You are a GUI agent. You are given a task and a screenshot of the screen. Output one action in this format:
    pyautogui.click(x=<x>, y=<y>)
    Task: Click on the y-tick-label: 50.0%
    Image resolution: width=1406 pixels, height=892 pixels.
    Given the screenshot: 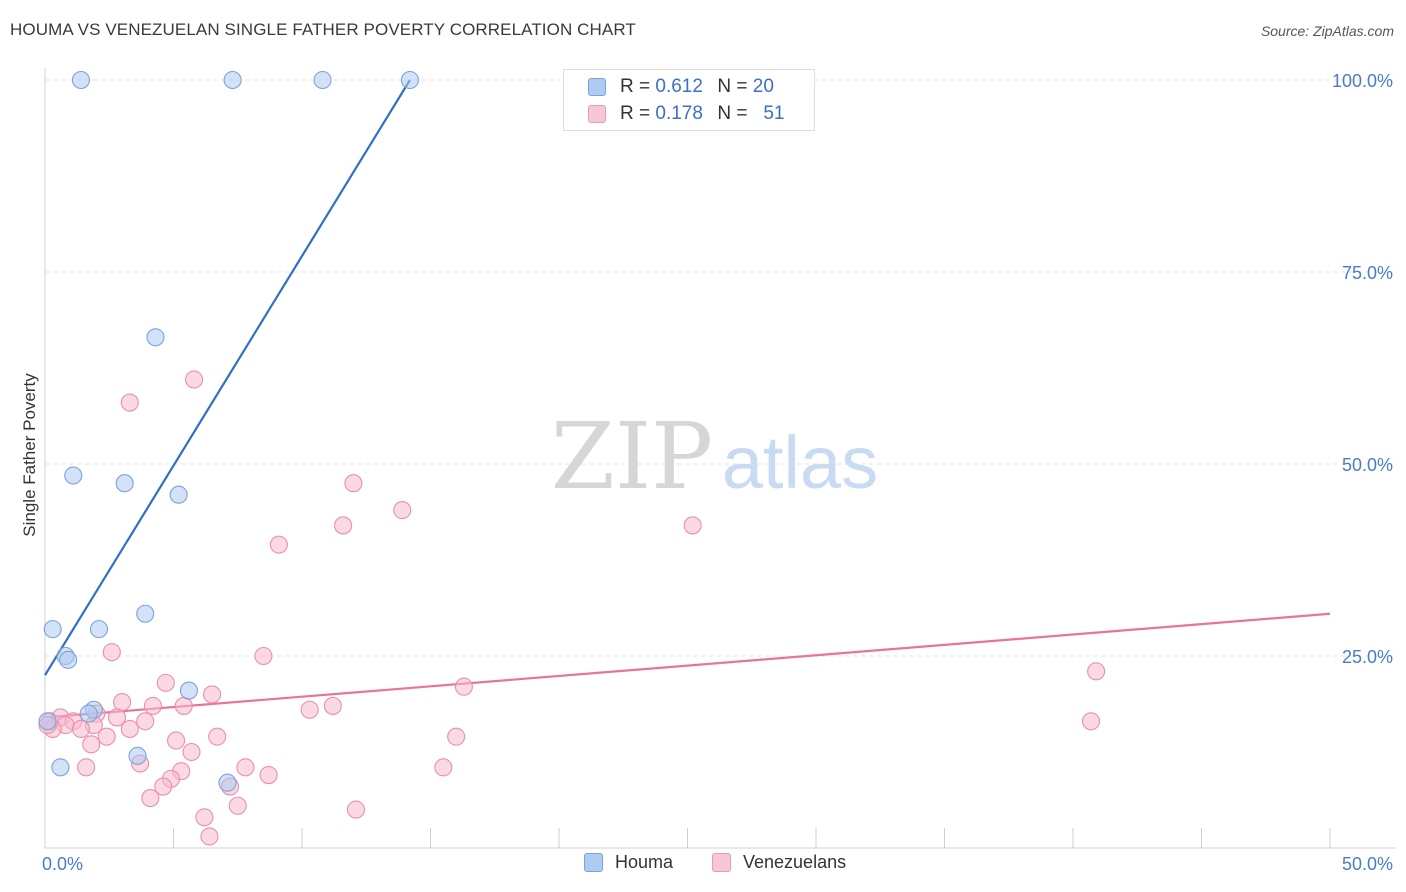 What is the action you would take?
    pyautogui.click(x=1367, y=465)
    